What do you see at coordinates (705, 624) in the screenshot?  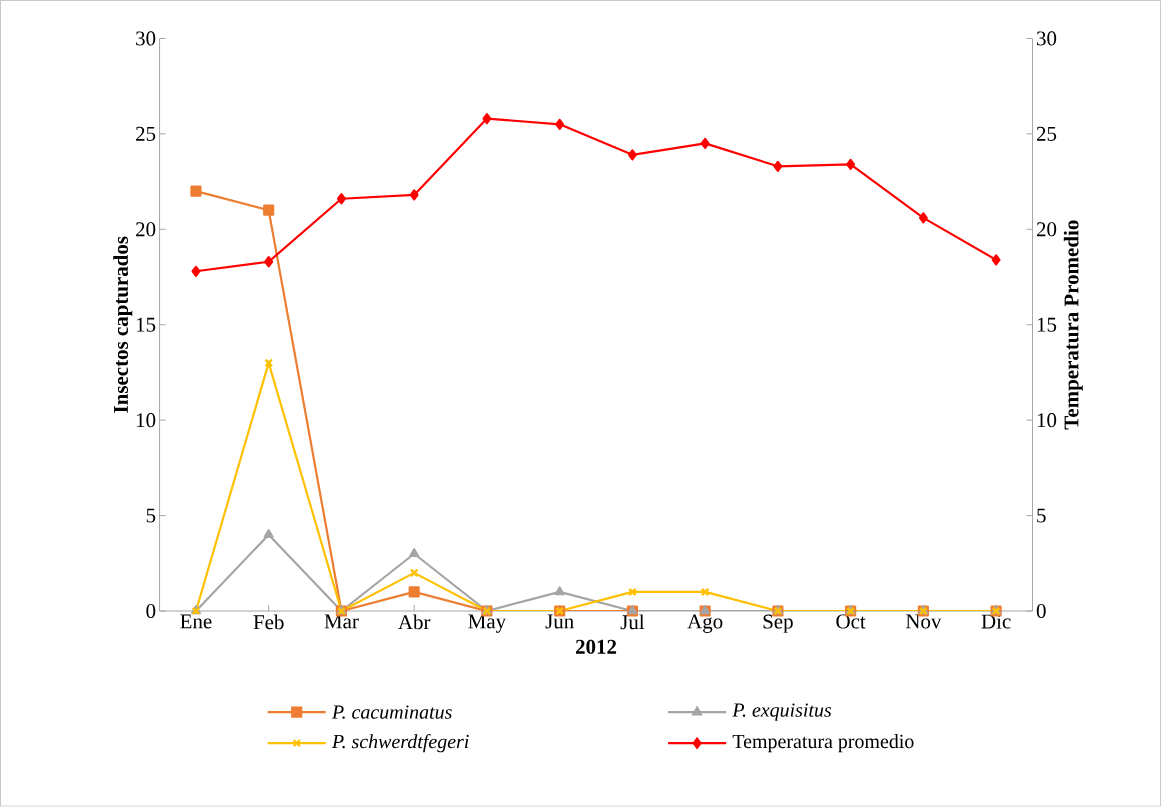 I see `x-tick-label: Ago` at bounding box center [705, 624].